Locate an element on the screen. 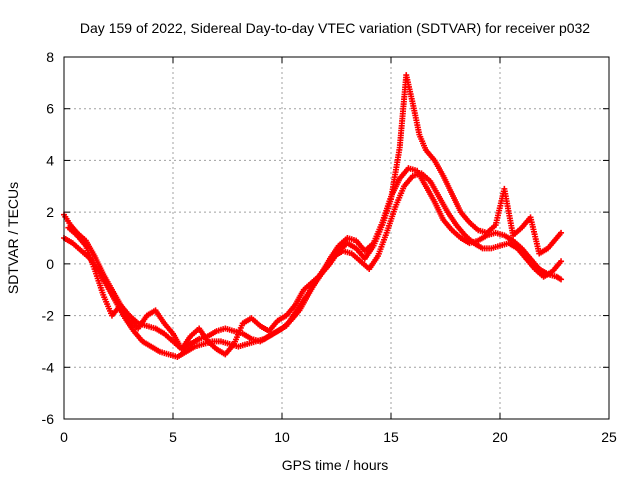 The width and height of the screenshot is (640, 480). x-tick-label: 10 is located at coordinates (282, 437).